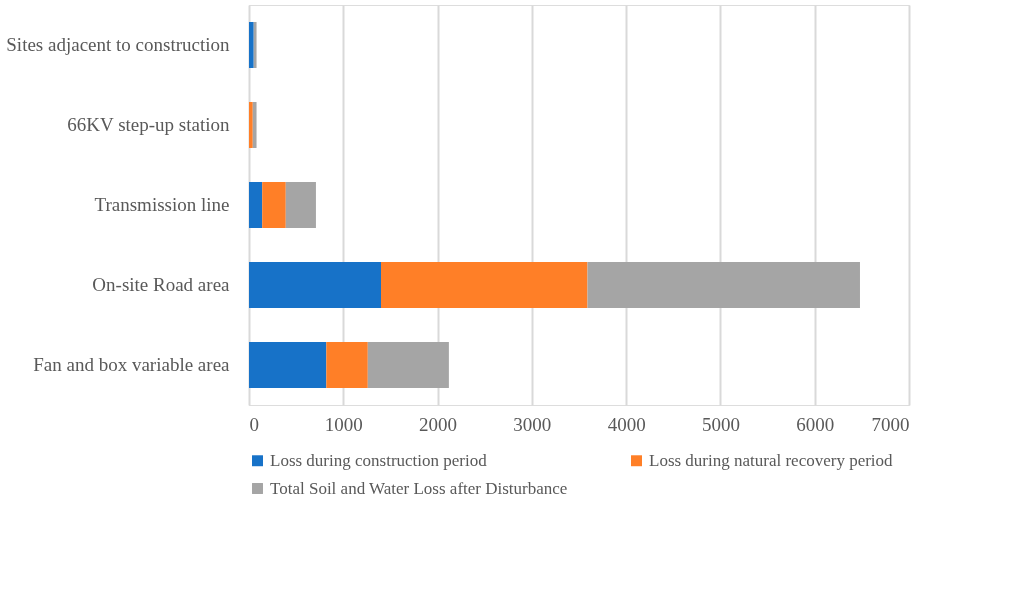 The height and width of the screenshot is (589, 1032). What do you see at coordinates (148, 124) in the screenshot?
I see `y-tick-label: 66KV step-up station` at bounding box center [148, 124].